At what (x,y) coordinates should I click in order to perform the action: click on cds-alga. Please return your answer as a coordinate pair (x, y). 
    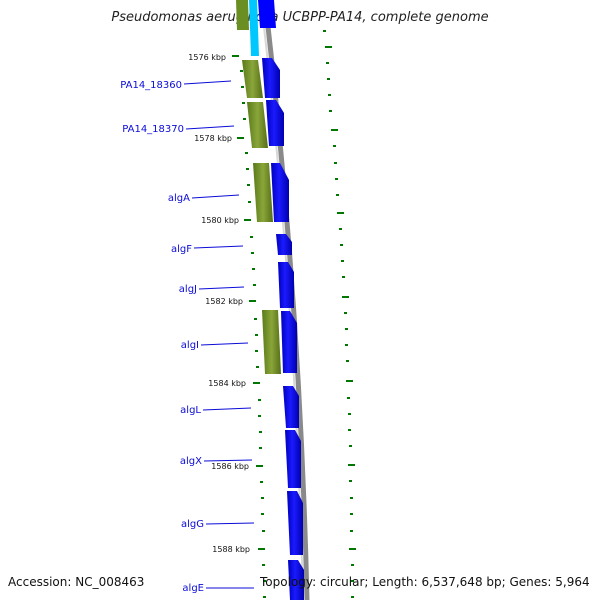
    Looking at the image, I should click on (280, 192).